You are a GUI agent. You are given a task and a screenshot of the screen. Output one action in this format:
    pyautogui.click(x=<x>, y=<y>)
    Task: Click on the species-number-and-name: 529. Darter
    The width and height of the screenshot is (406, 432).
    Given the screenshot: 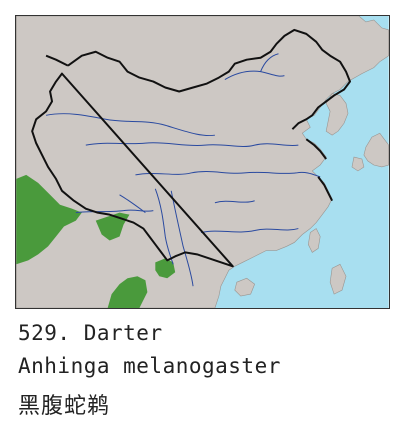 What is the action you would take?
    pyautogui.click(x=90, y=333)
    